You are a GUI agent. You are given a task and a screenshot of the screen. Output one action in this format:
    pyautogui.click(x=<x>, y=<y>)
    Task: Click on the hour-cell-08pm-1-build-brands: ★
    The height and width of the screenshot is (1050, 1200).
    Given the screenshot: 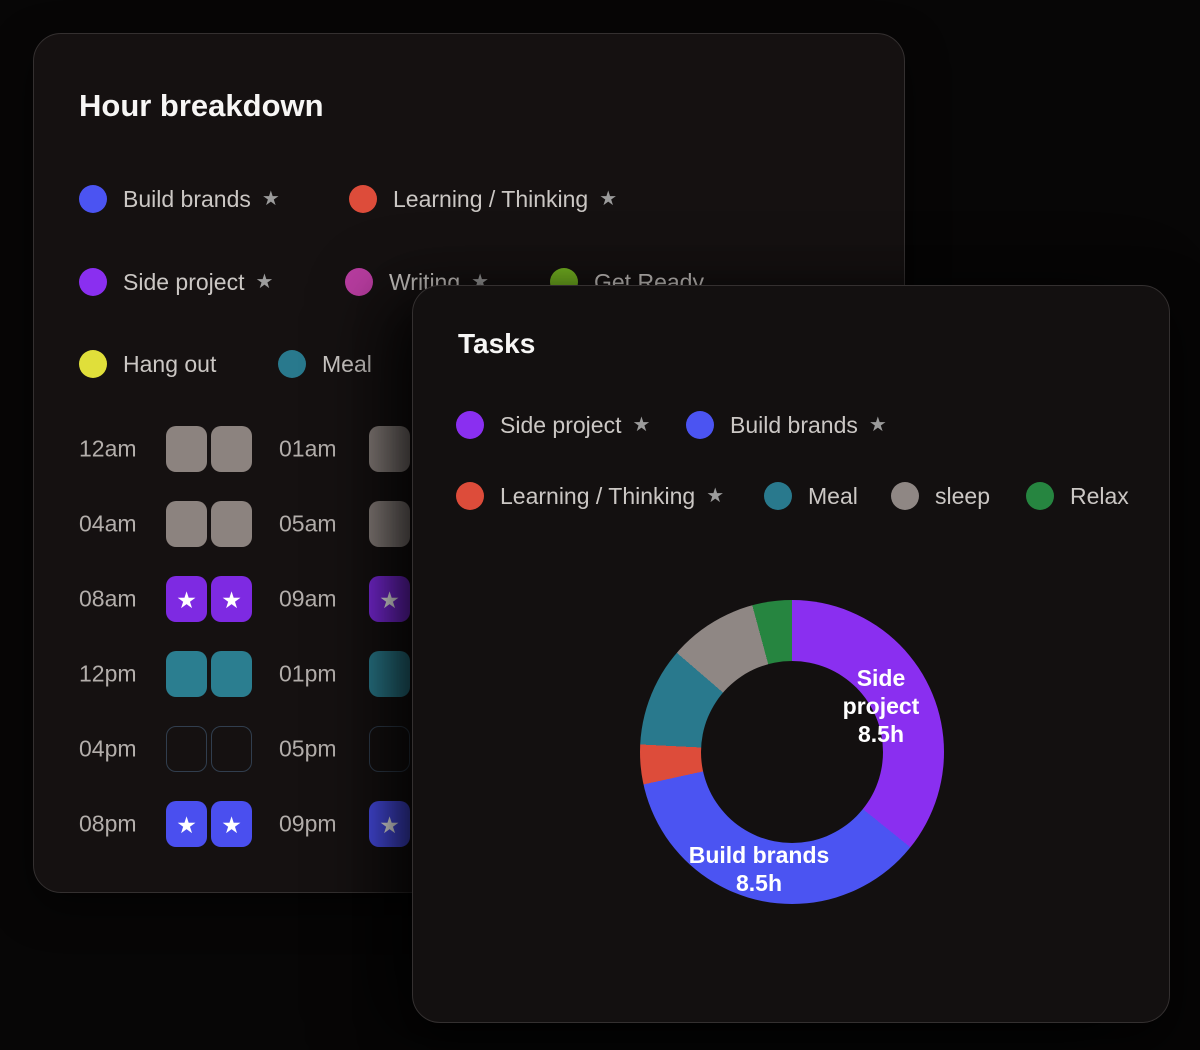 What is the action you would take?
    pyautogui.click(x=186, y=824)
    